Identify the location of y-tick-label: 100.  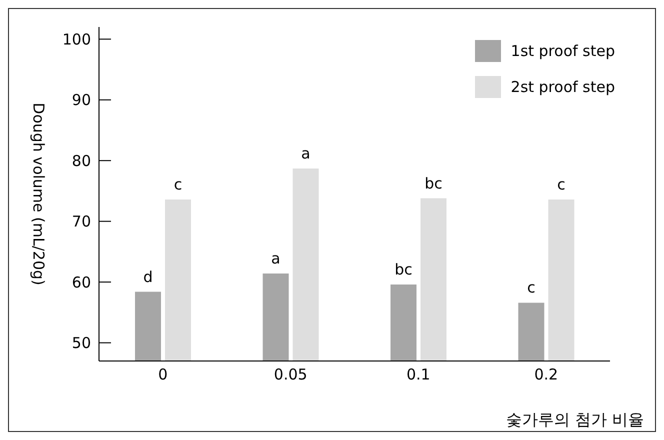
(76, 39).